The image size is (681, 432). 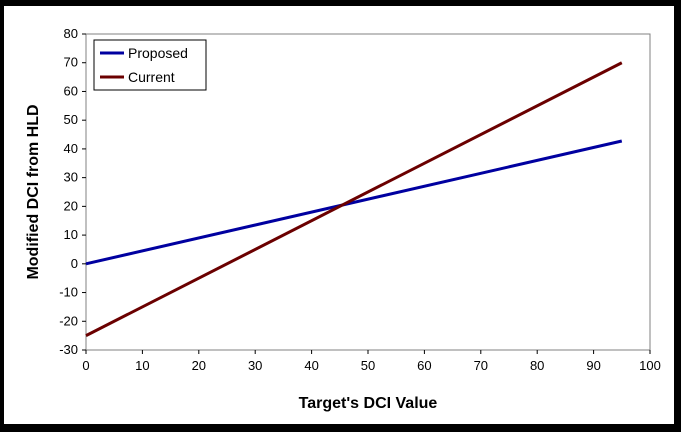 What do you see at coordinates (650, 365) in the screenshot?
I see `x-tick-label: 100` at bounding box center [650, 365].